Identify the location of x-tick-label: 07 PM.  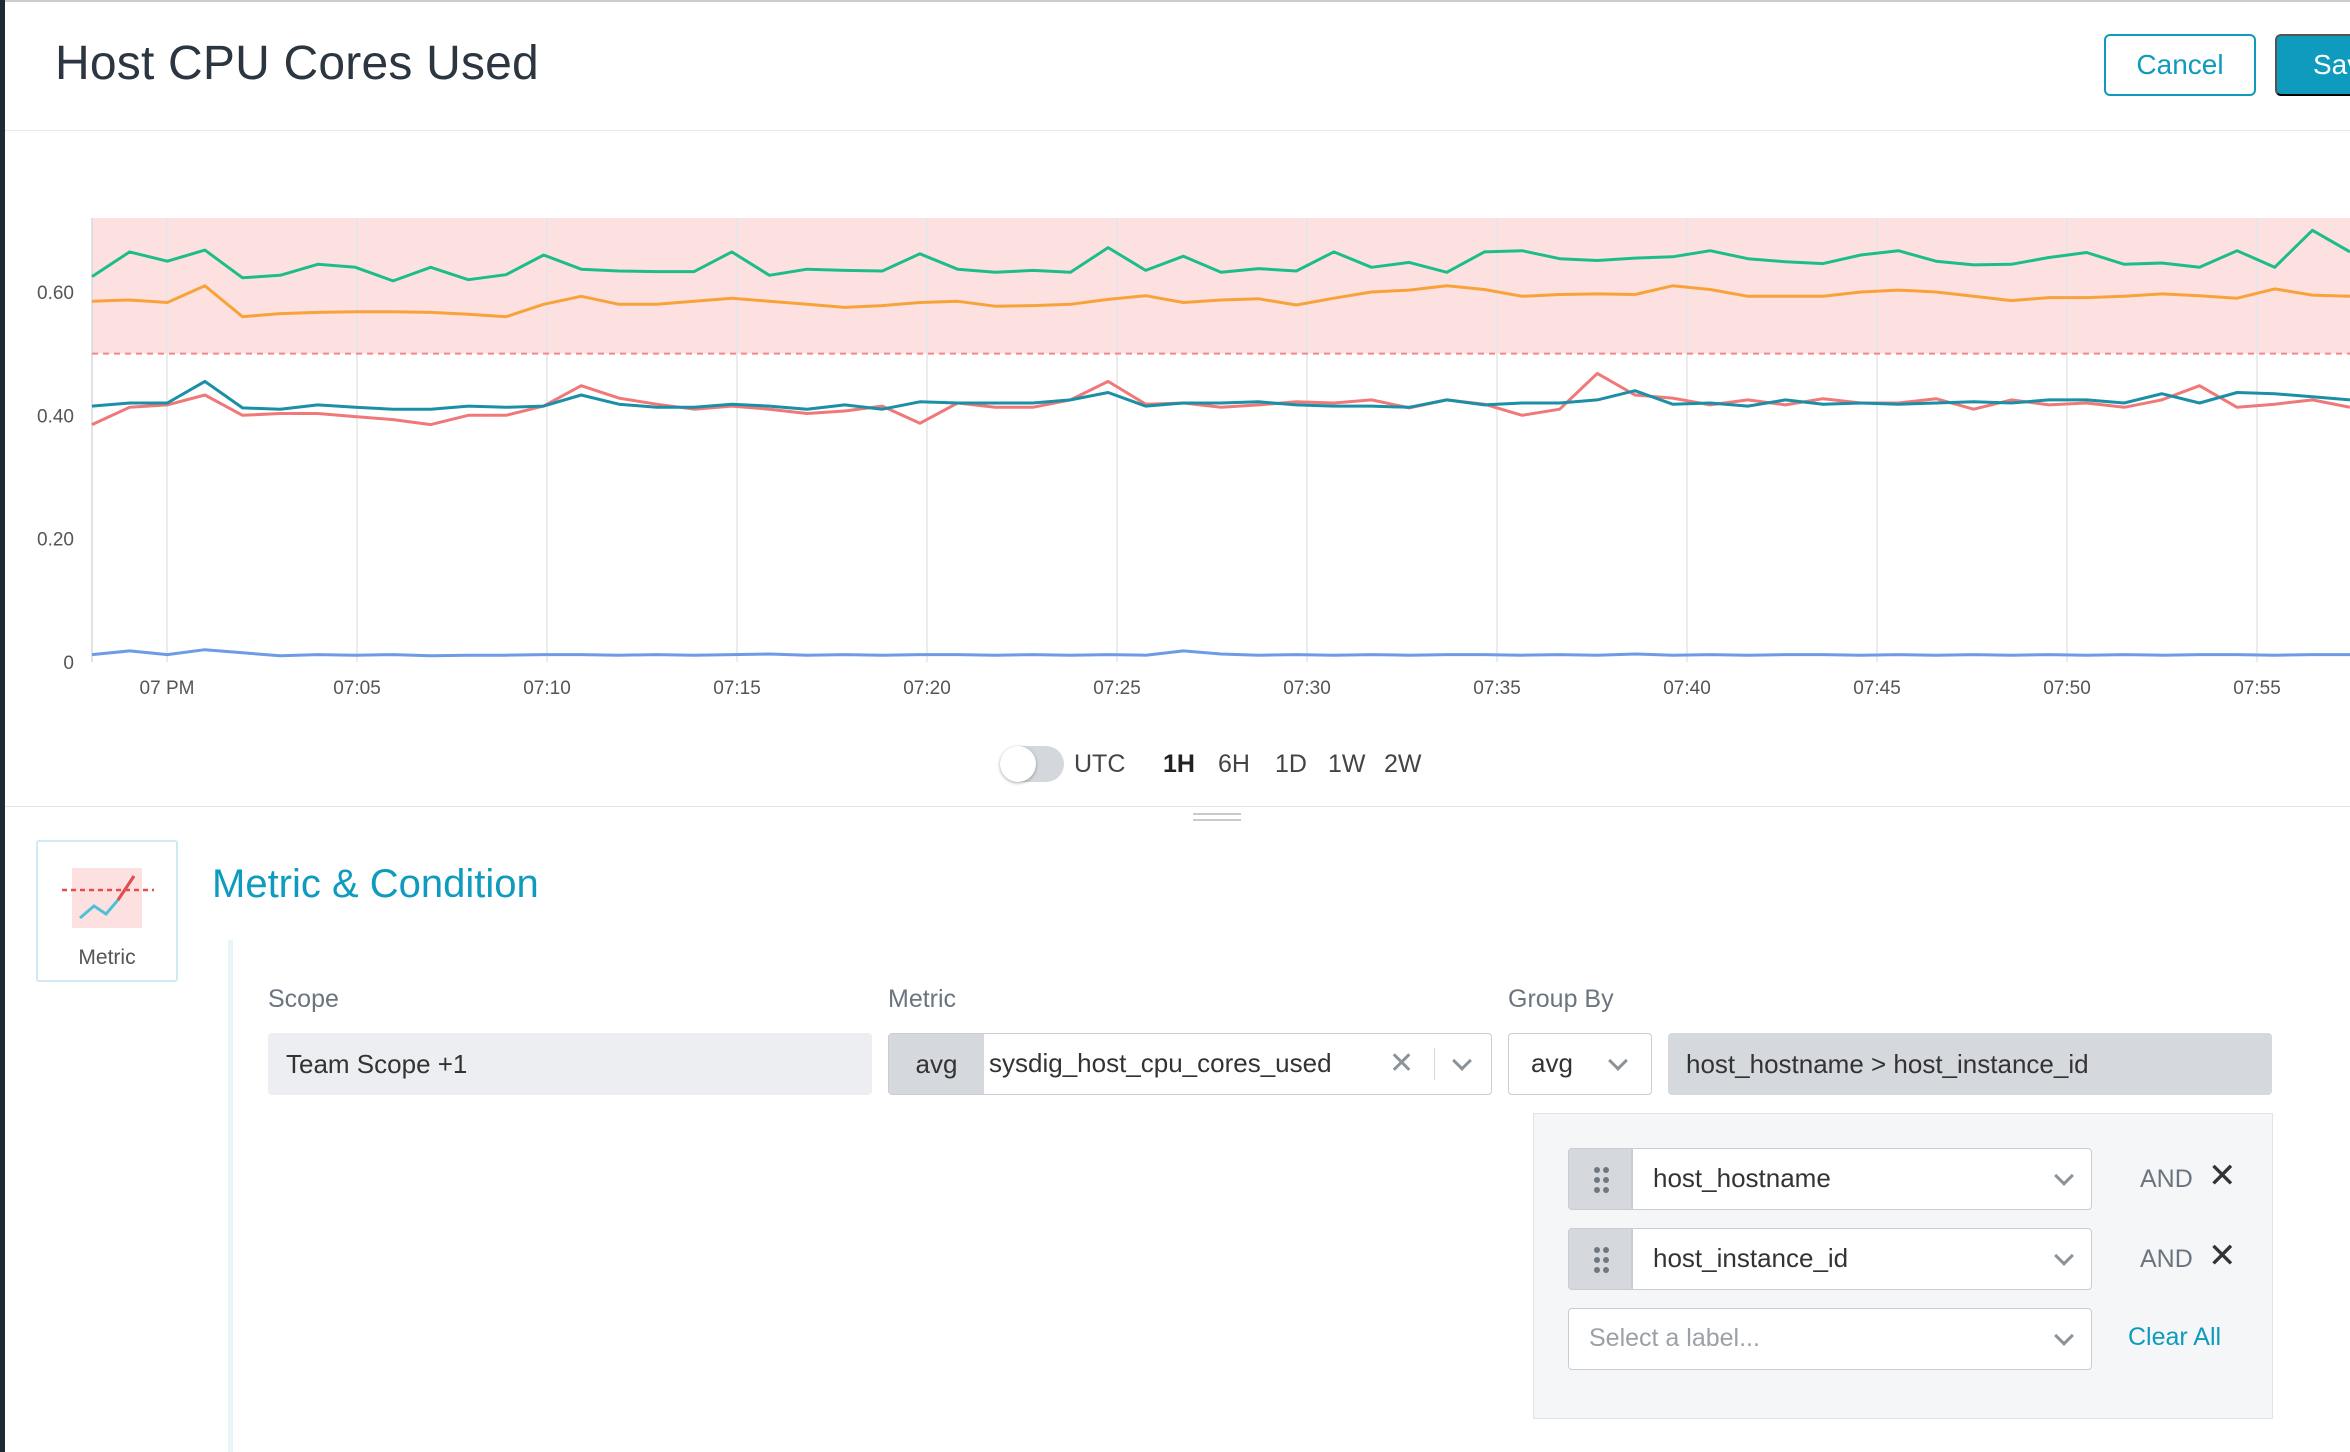
(167, 688).